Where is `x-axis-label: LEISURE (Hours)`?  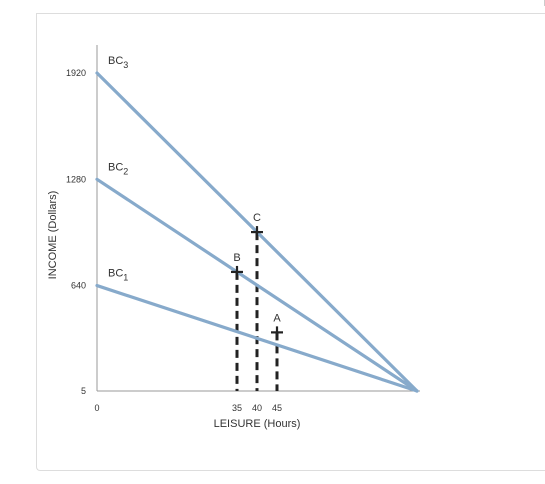 x-axis-label: LEISURE (Hours) is located at coordinates (257, 424).